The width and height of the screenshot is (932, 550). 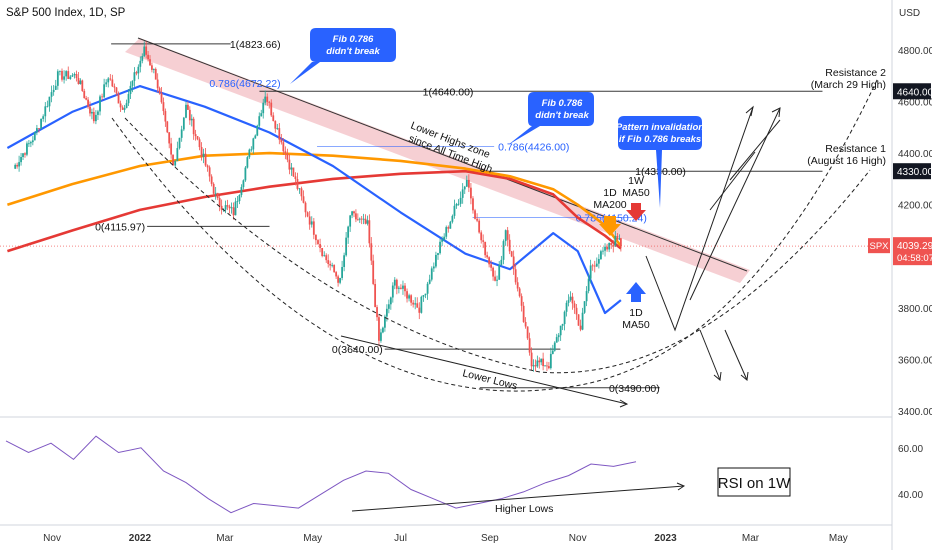 What do you see at coordinates (448, 92) in the screenshot?
I see `fib-label: 1(4640.00)` at bounding box center [448, 92].